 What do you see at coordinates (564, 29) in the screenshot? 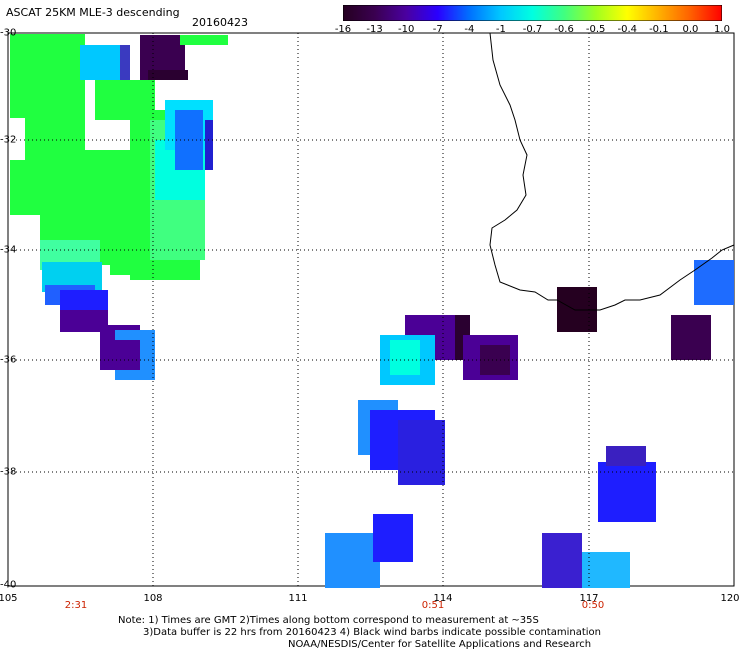
I see `colorbar-tick-label: -0.6` at bounding box center [564, 29].